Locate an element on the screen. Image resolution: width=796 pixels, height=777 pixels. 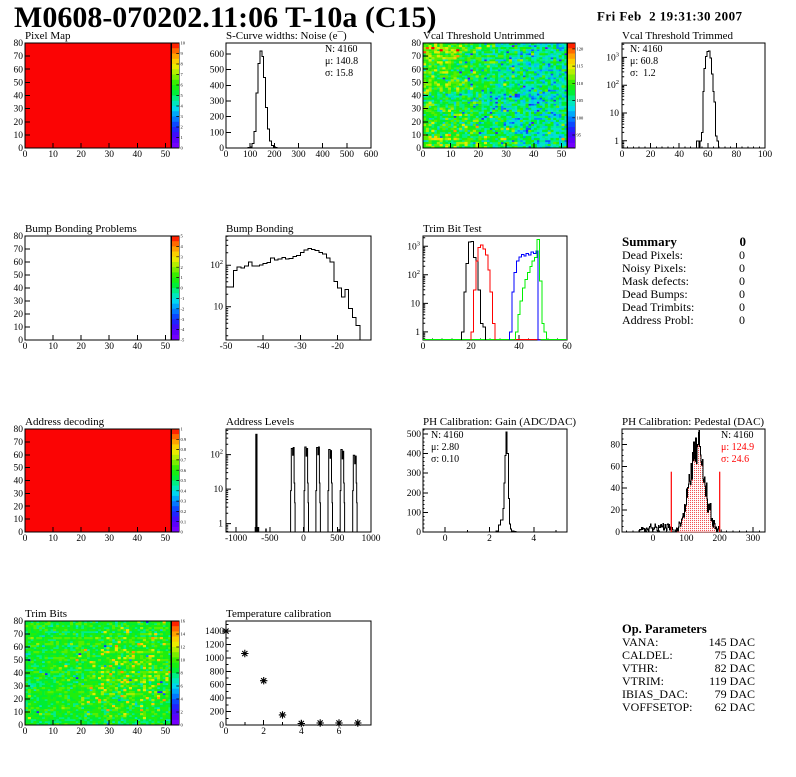
svg-text: Address Probl: is located at coordinates (658, 320).